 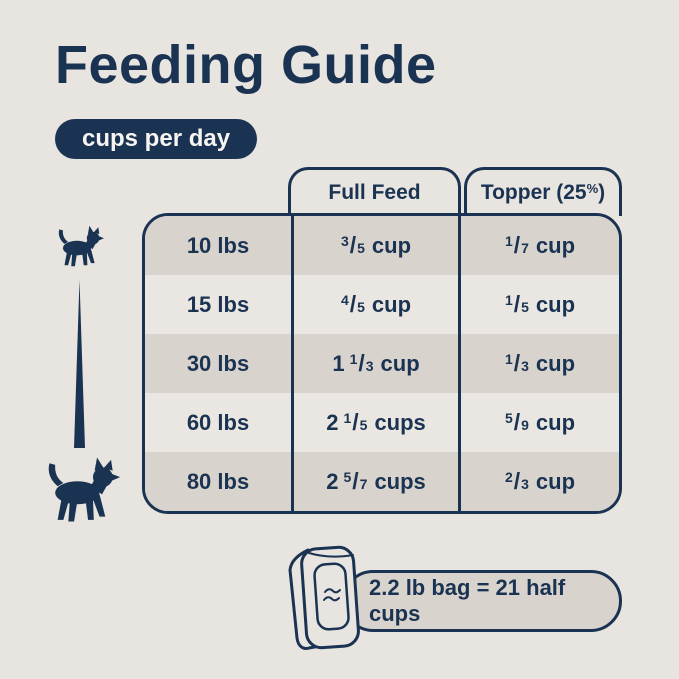 I want to click on amount: 2 1/5 cups, so click(x=376, y=422).